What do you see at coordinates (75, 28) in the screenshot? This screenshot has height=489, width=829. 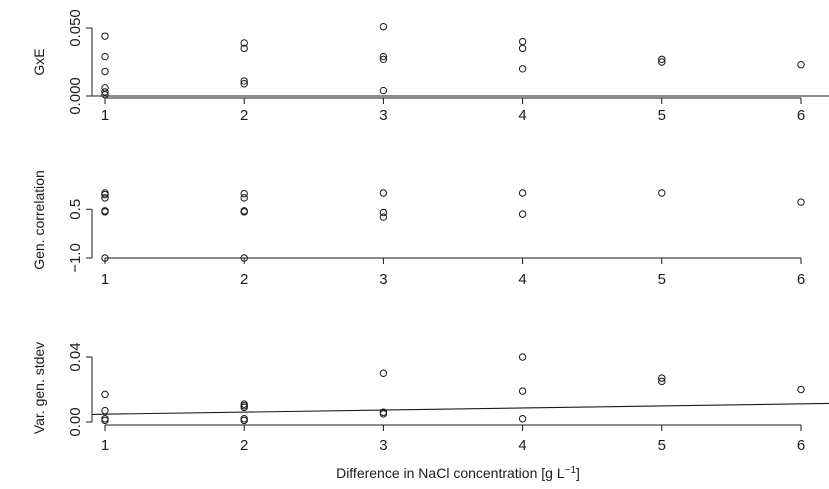 I see `y-tick-label: 0.050` at bounding box center [75, 28].